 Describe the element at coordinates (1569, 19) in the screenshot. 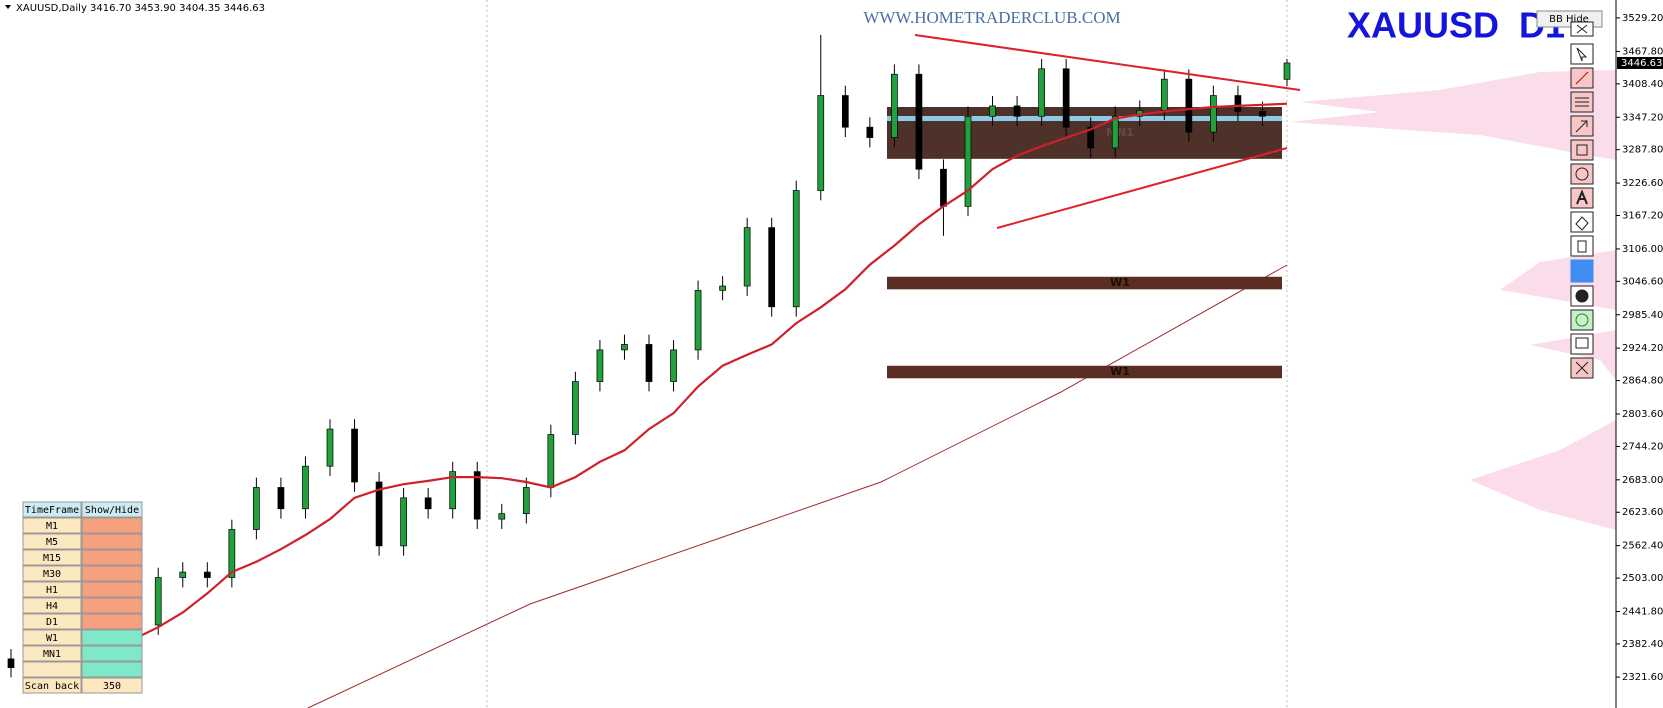

I see `bb-hide-label: BB Hide` at that location.